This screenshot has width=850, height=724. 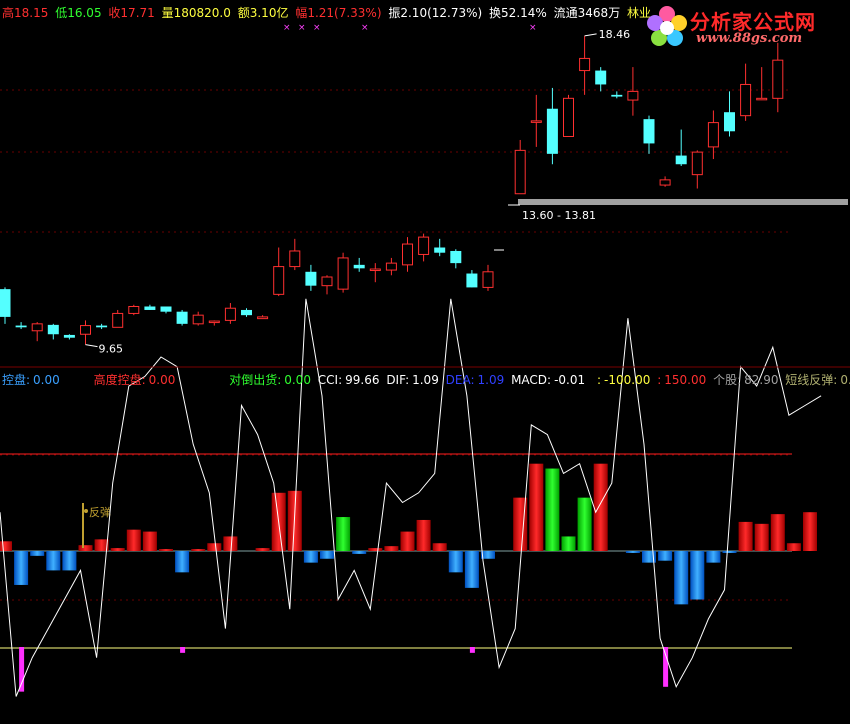 I want to click on signal-mark-3: ×, so click(x=365, y=28).